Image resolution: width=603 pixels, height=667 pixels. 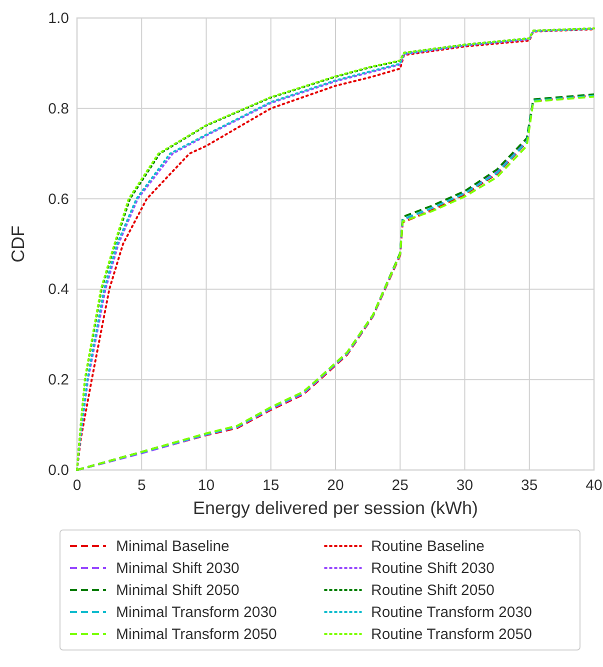 I want to click on x-tick-label: 10, so click(x=206, y=485).